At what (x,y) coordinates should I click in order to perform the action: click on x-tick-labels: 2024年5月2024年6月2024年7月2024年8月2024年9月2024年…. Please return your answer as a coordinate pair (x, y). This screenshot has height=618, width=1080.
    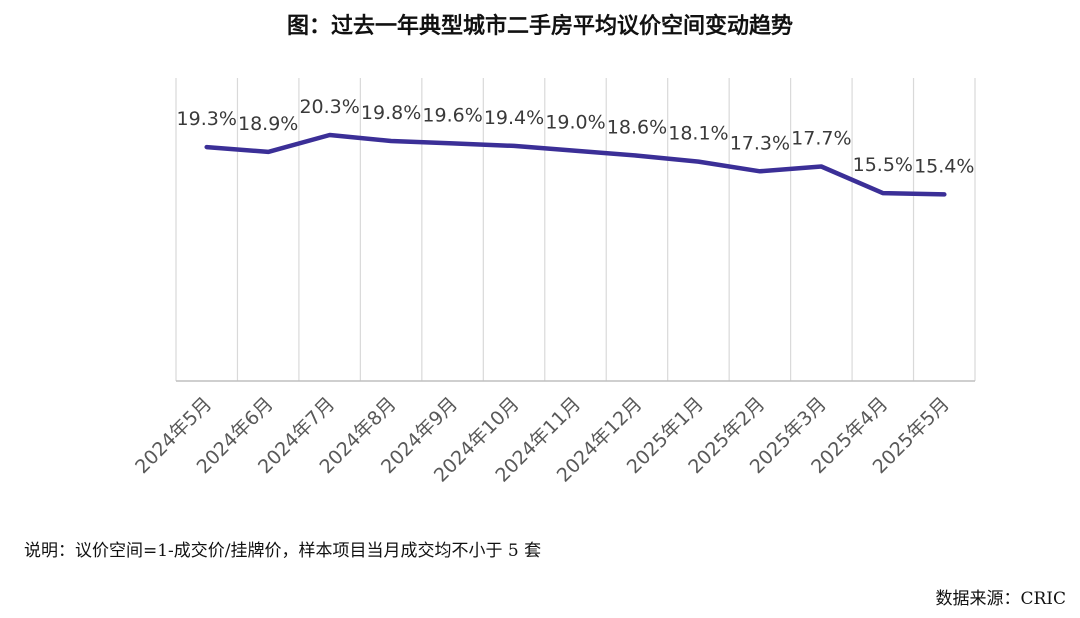
    Looking at the image, I should click on (542, 440).